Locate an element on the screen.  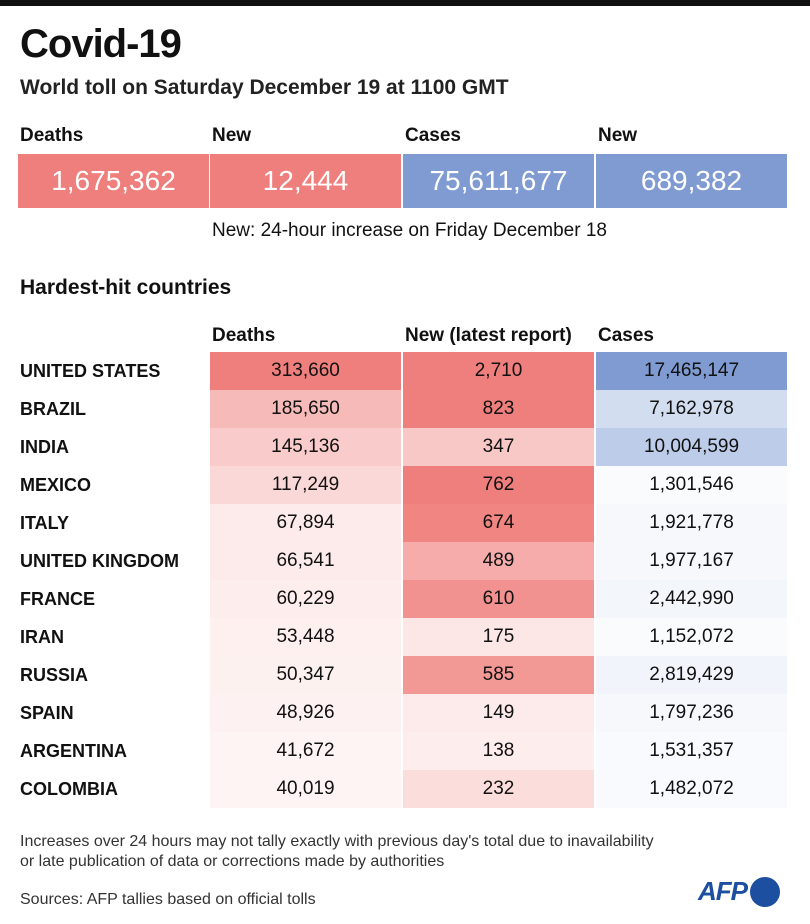
cell-cases: 1,531,357 is located at coordinates (691, 751).